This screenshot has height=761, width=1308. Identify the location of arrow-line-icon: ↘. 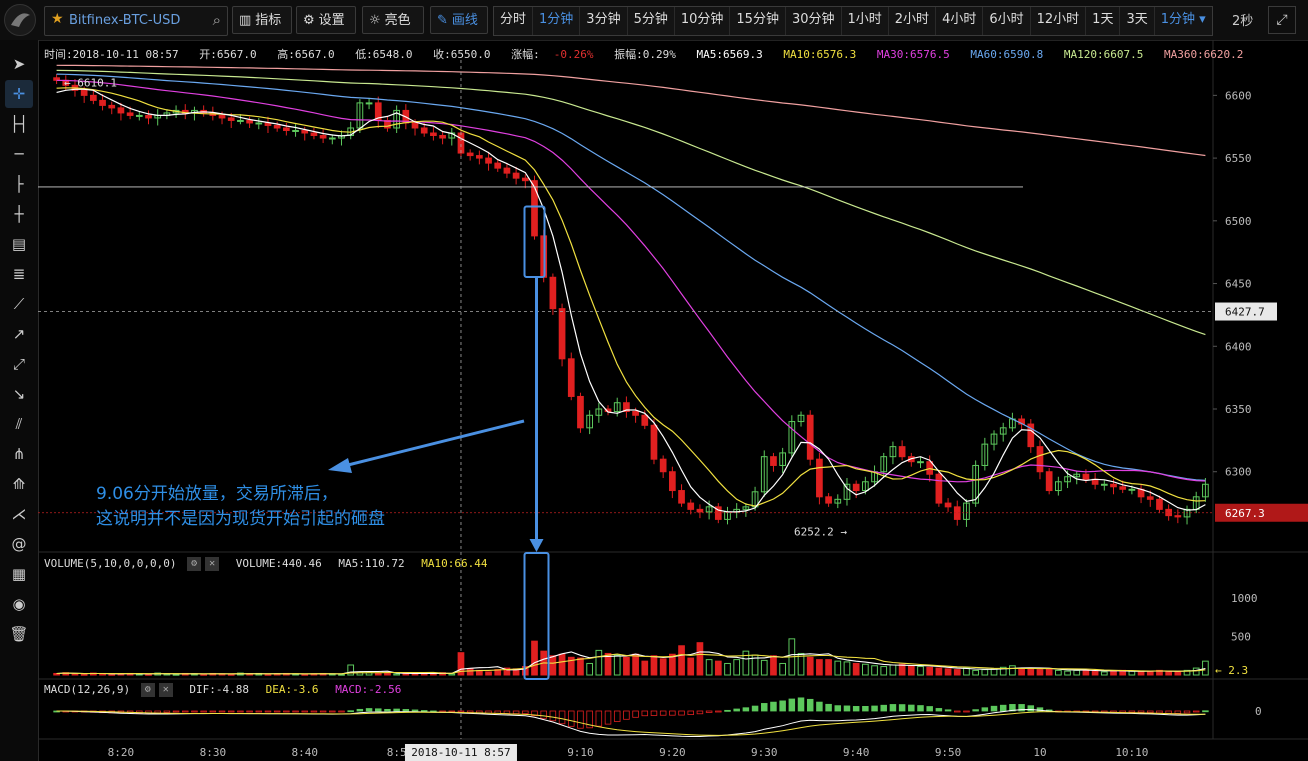
(19, 394).